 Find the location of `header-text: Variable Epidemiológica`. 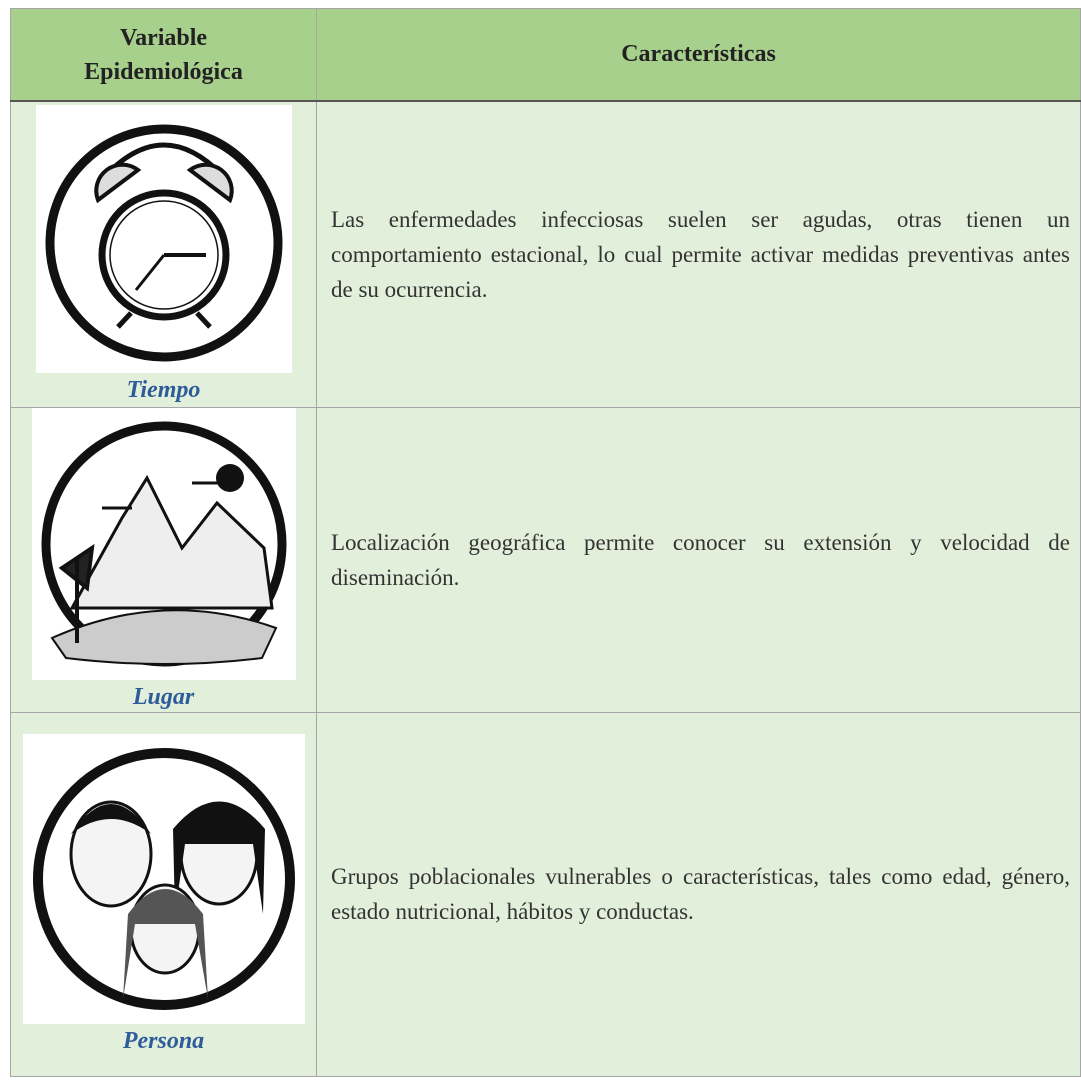

header-text: Variable Epidemiológica is located at coordinates (163, 54).